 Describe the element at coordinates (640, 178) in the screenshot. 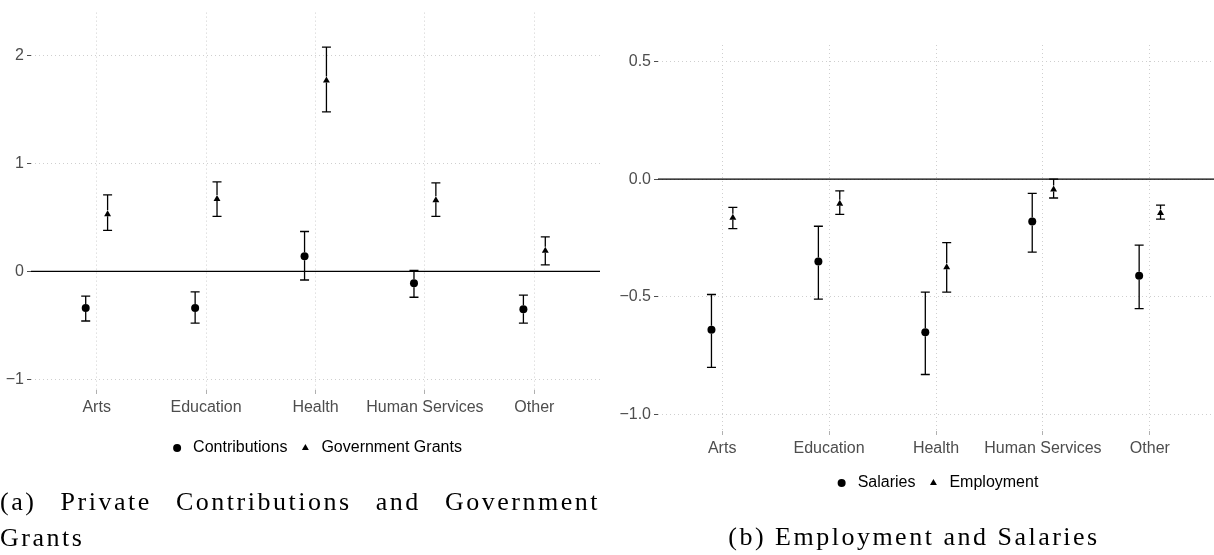

I see `y-tick-label: 0.0` at that location.